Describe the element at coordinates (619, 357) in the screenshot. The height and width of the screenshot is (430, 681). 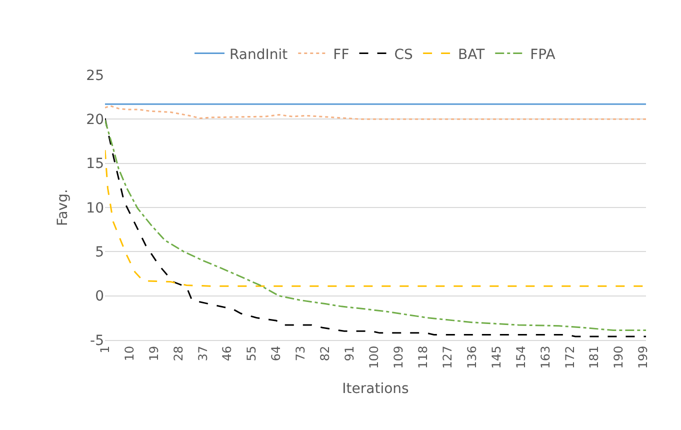
I see `x-tick-label: 190` at that location.